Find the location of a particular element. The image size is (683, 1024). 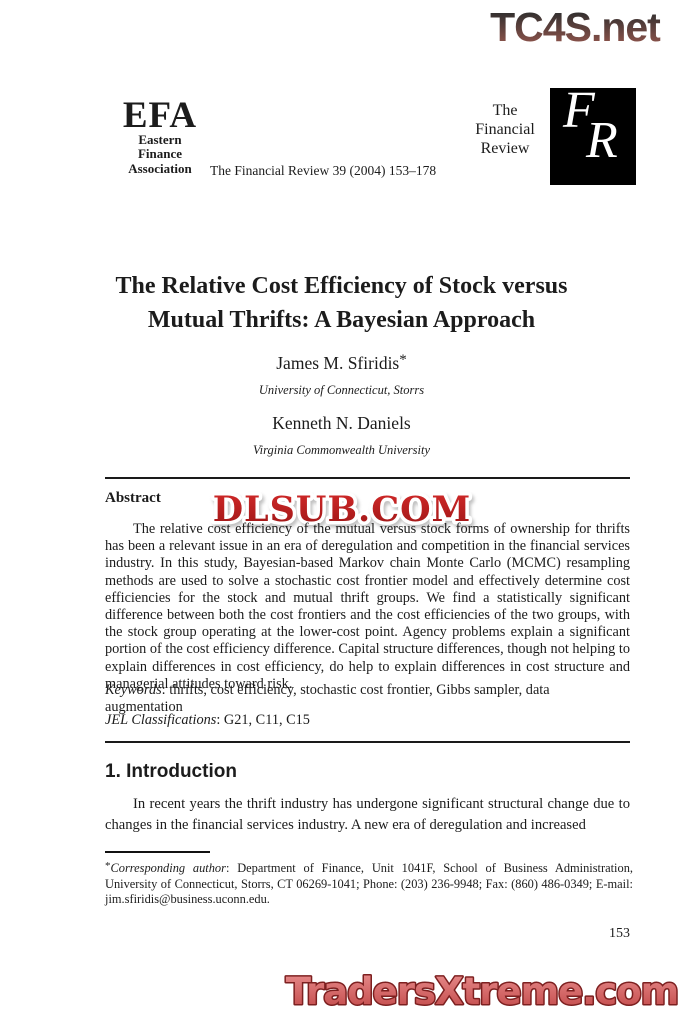

watermark-tc4s-text: TC4S.net is located at coordinates (575, 27).